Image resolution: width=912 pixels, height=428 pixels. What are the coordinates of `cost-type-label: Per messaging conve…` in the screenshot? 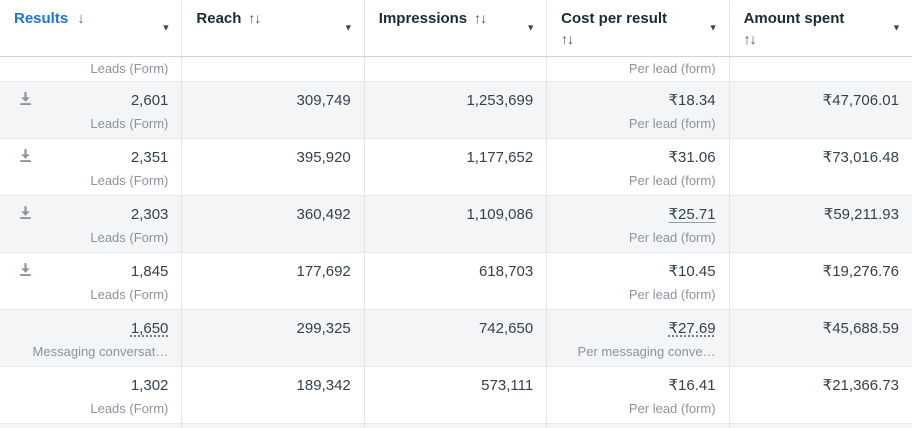 It's located at (646, 351).